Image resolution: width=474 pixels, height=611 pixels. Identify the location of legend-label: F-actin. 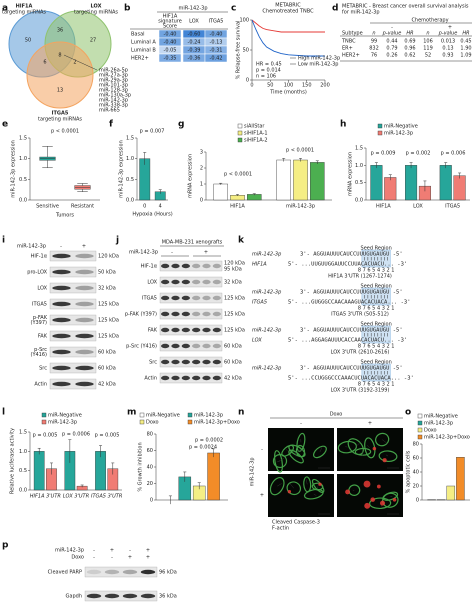
(280, 529).